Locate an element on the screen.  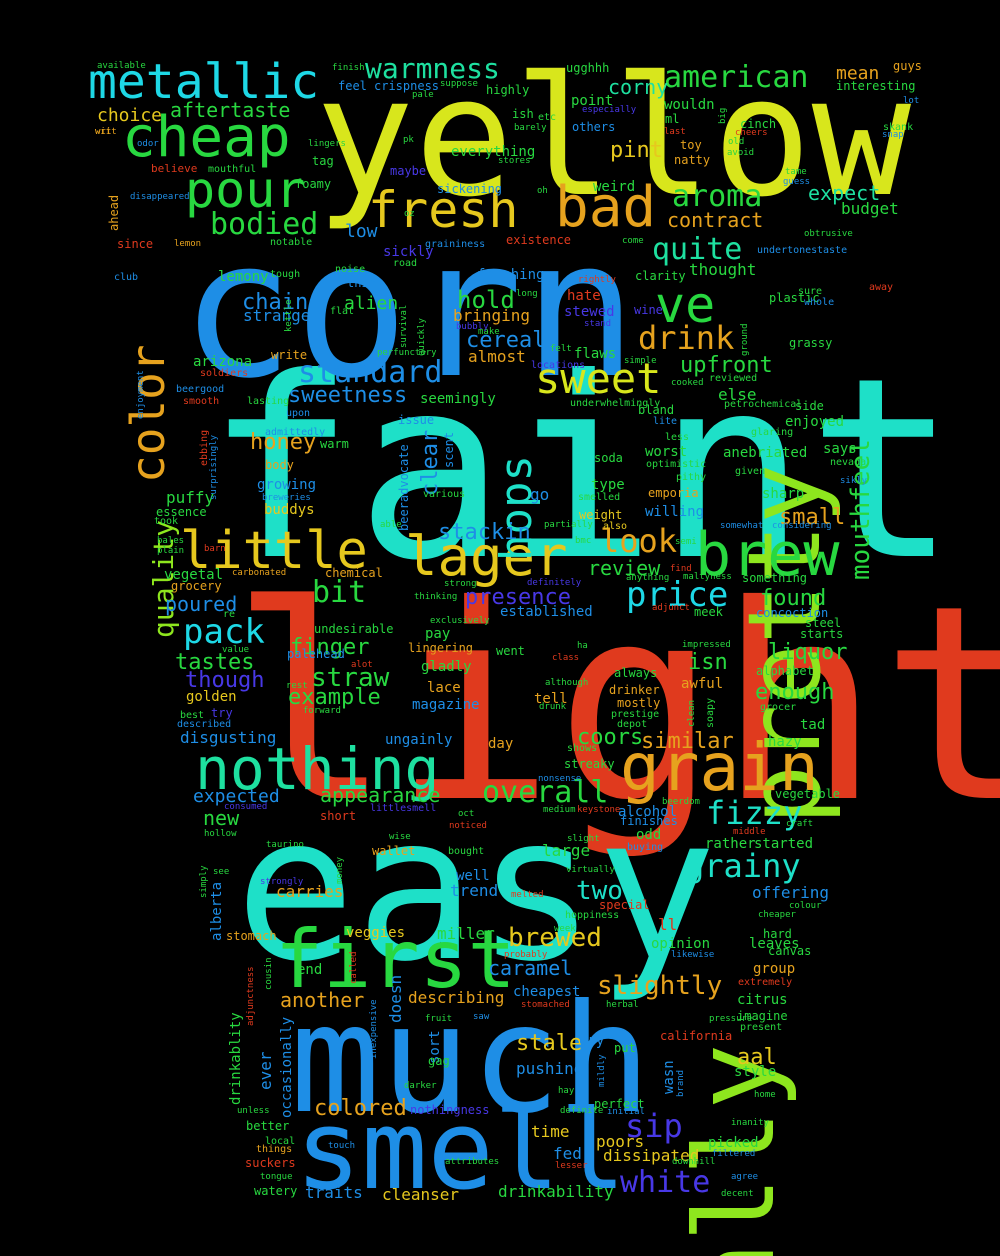
word-imagine: imagine is located at coordinates (762, 1016).